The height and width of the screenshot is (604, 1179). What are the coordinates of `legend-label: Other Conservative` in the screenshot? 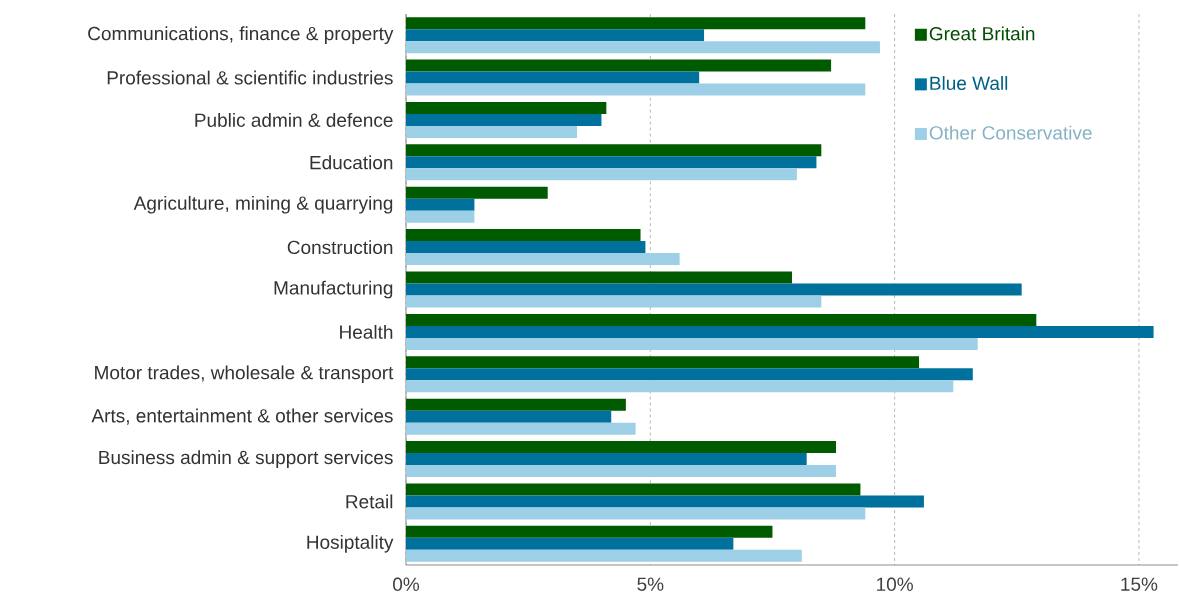 It's located at (1010, 132).